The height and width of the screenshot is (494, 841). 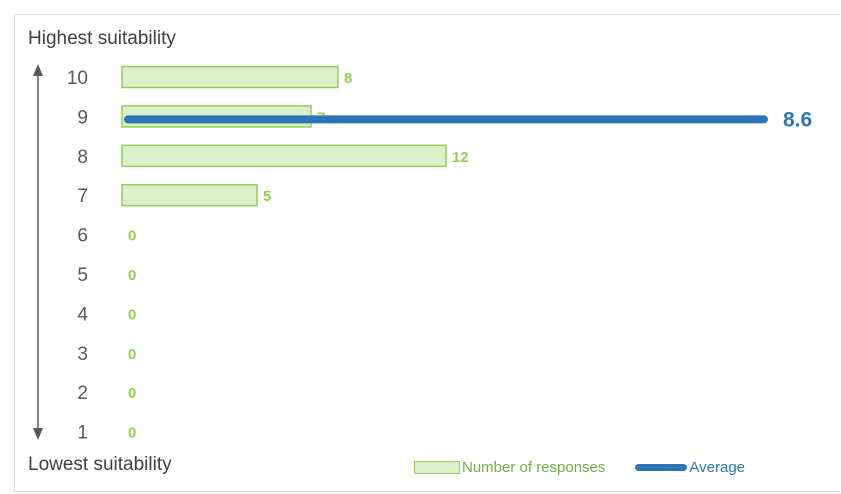 I want to click on category-label: 3, so click(x=82, y=354).